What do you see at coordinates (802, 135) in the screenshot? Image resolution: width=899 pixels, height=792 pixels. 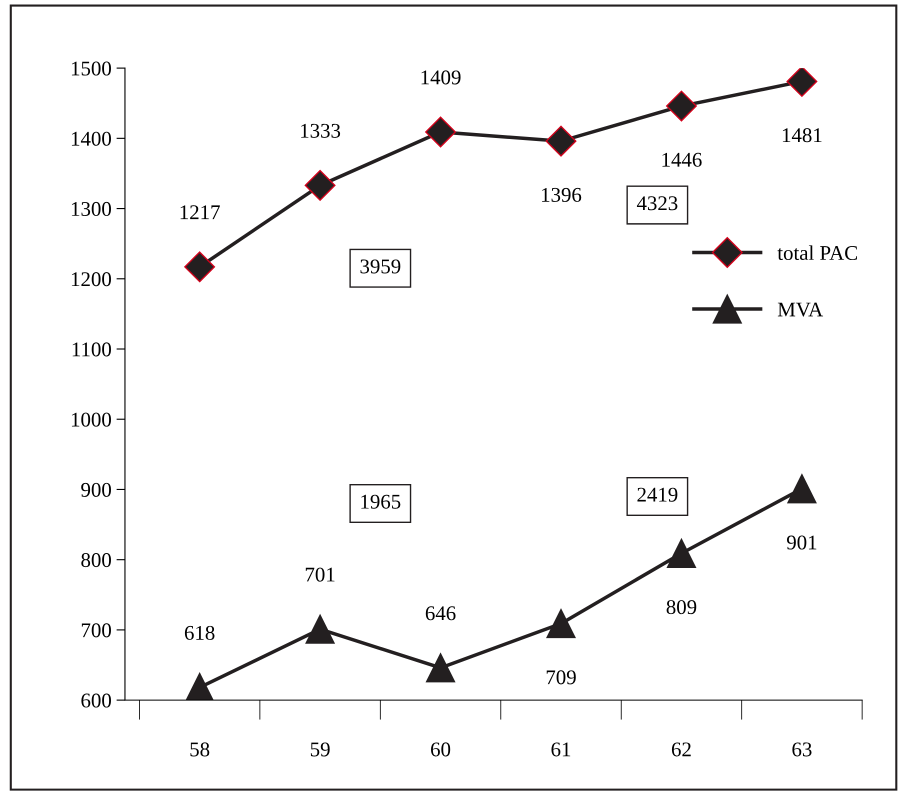 I see `data-label: 1481` at bounding box center [802, 135].